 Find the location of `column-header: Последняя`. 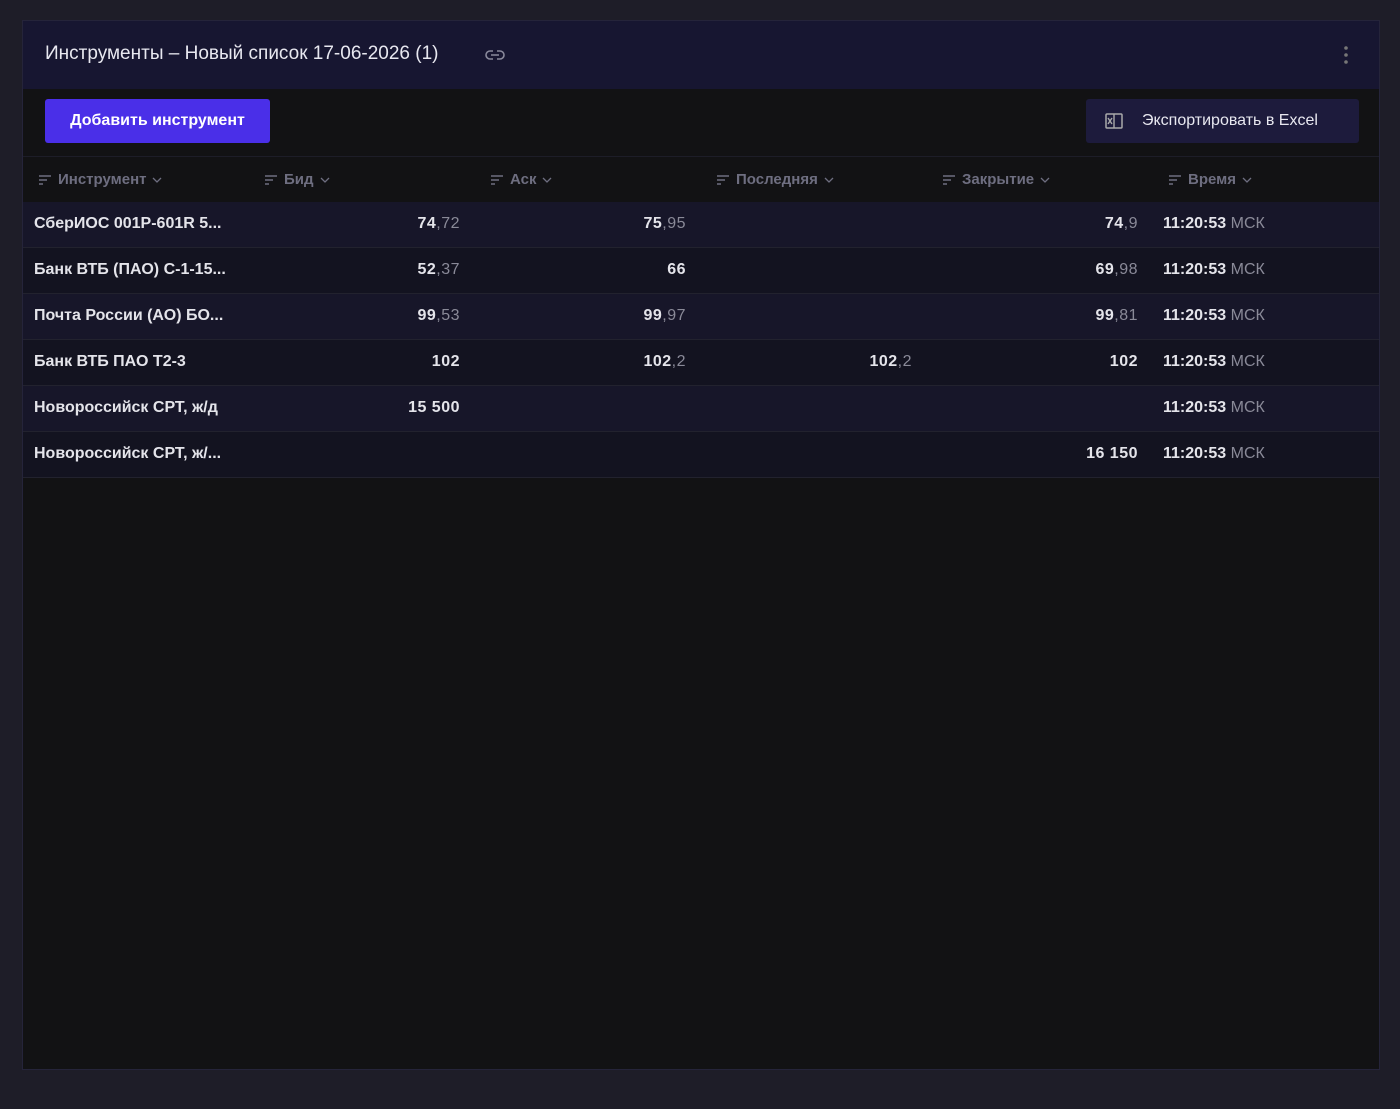

column-header: Последняя is located at coordinates (775, 179).